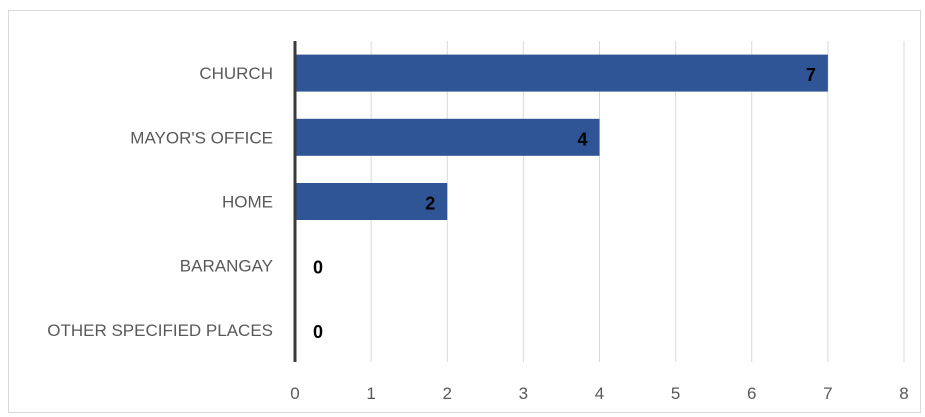  Describe the element at coordinates (811, 75) in the screenshot. I see `data-label: 7` at that location.